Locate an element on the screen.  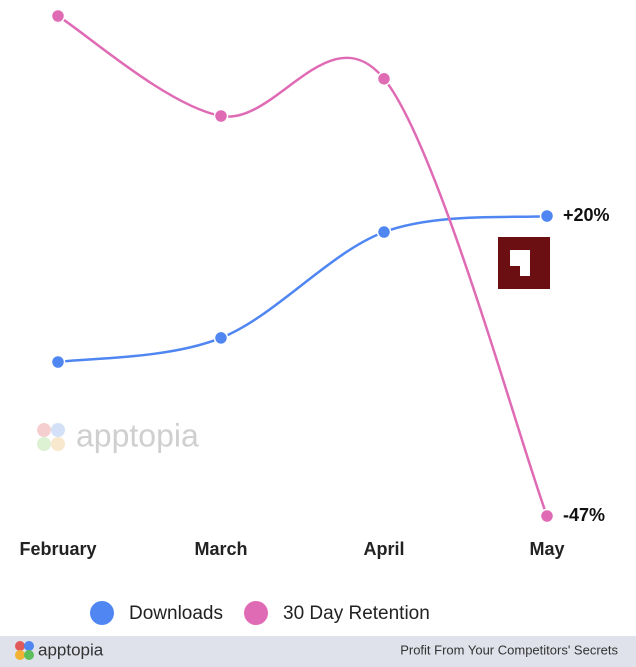
legend-label: Downloads is located at coordinates (176, 613).